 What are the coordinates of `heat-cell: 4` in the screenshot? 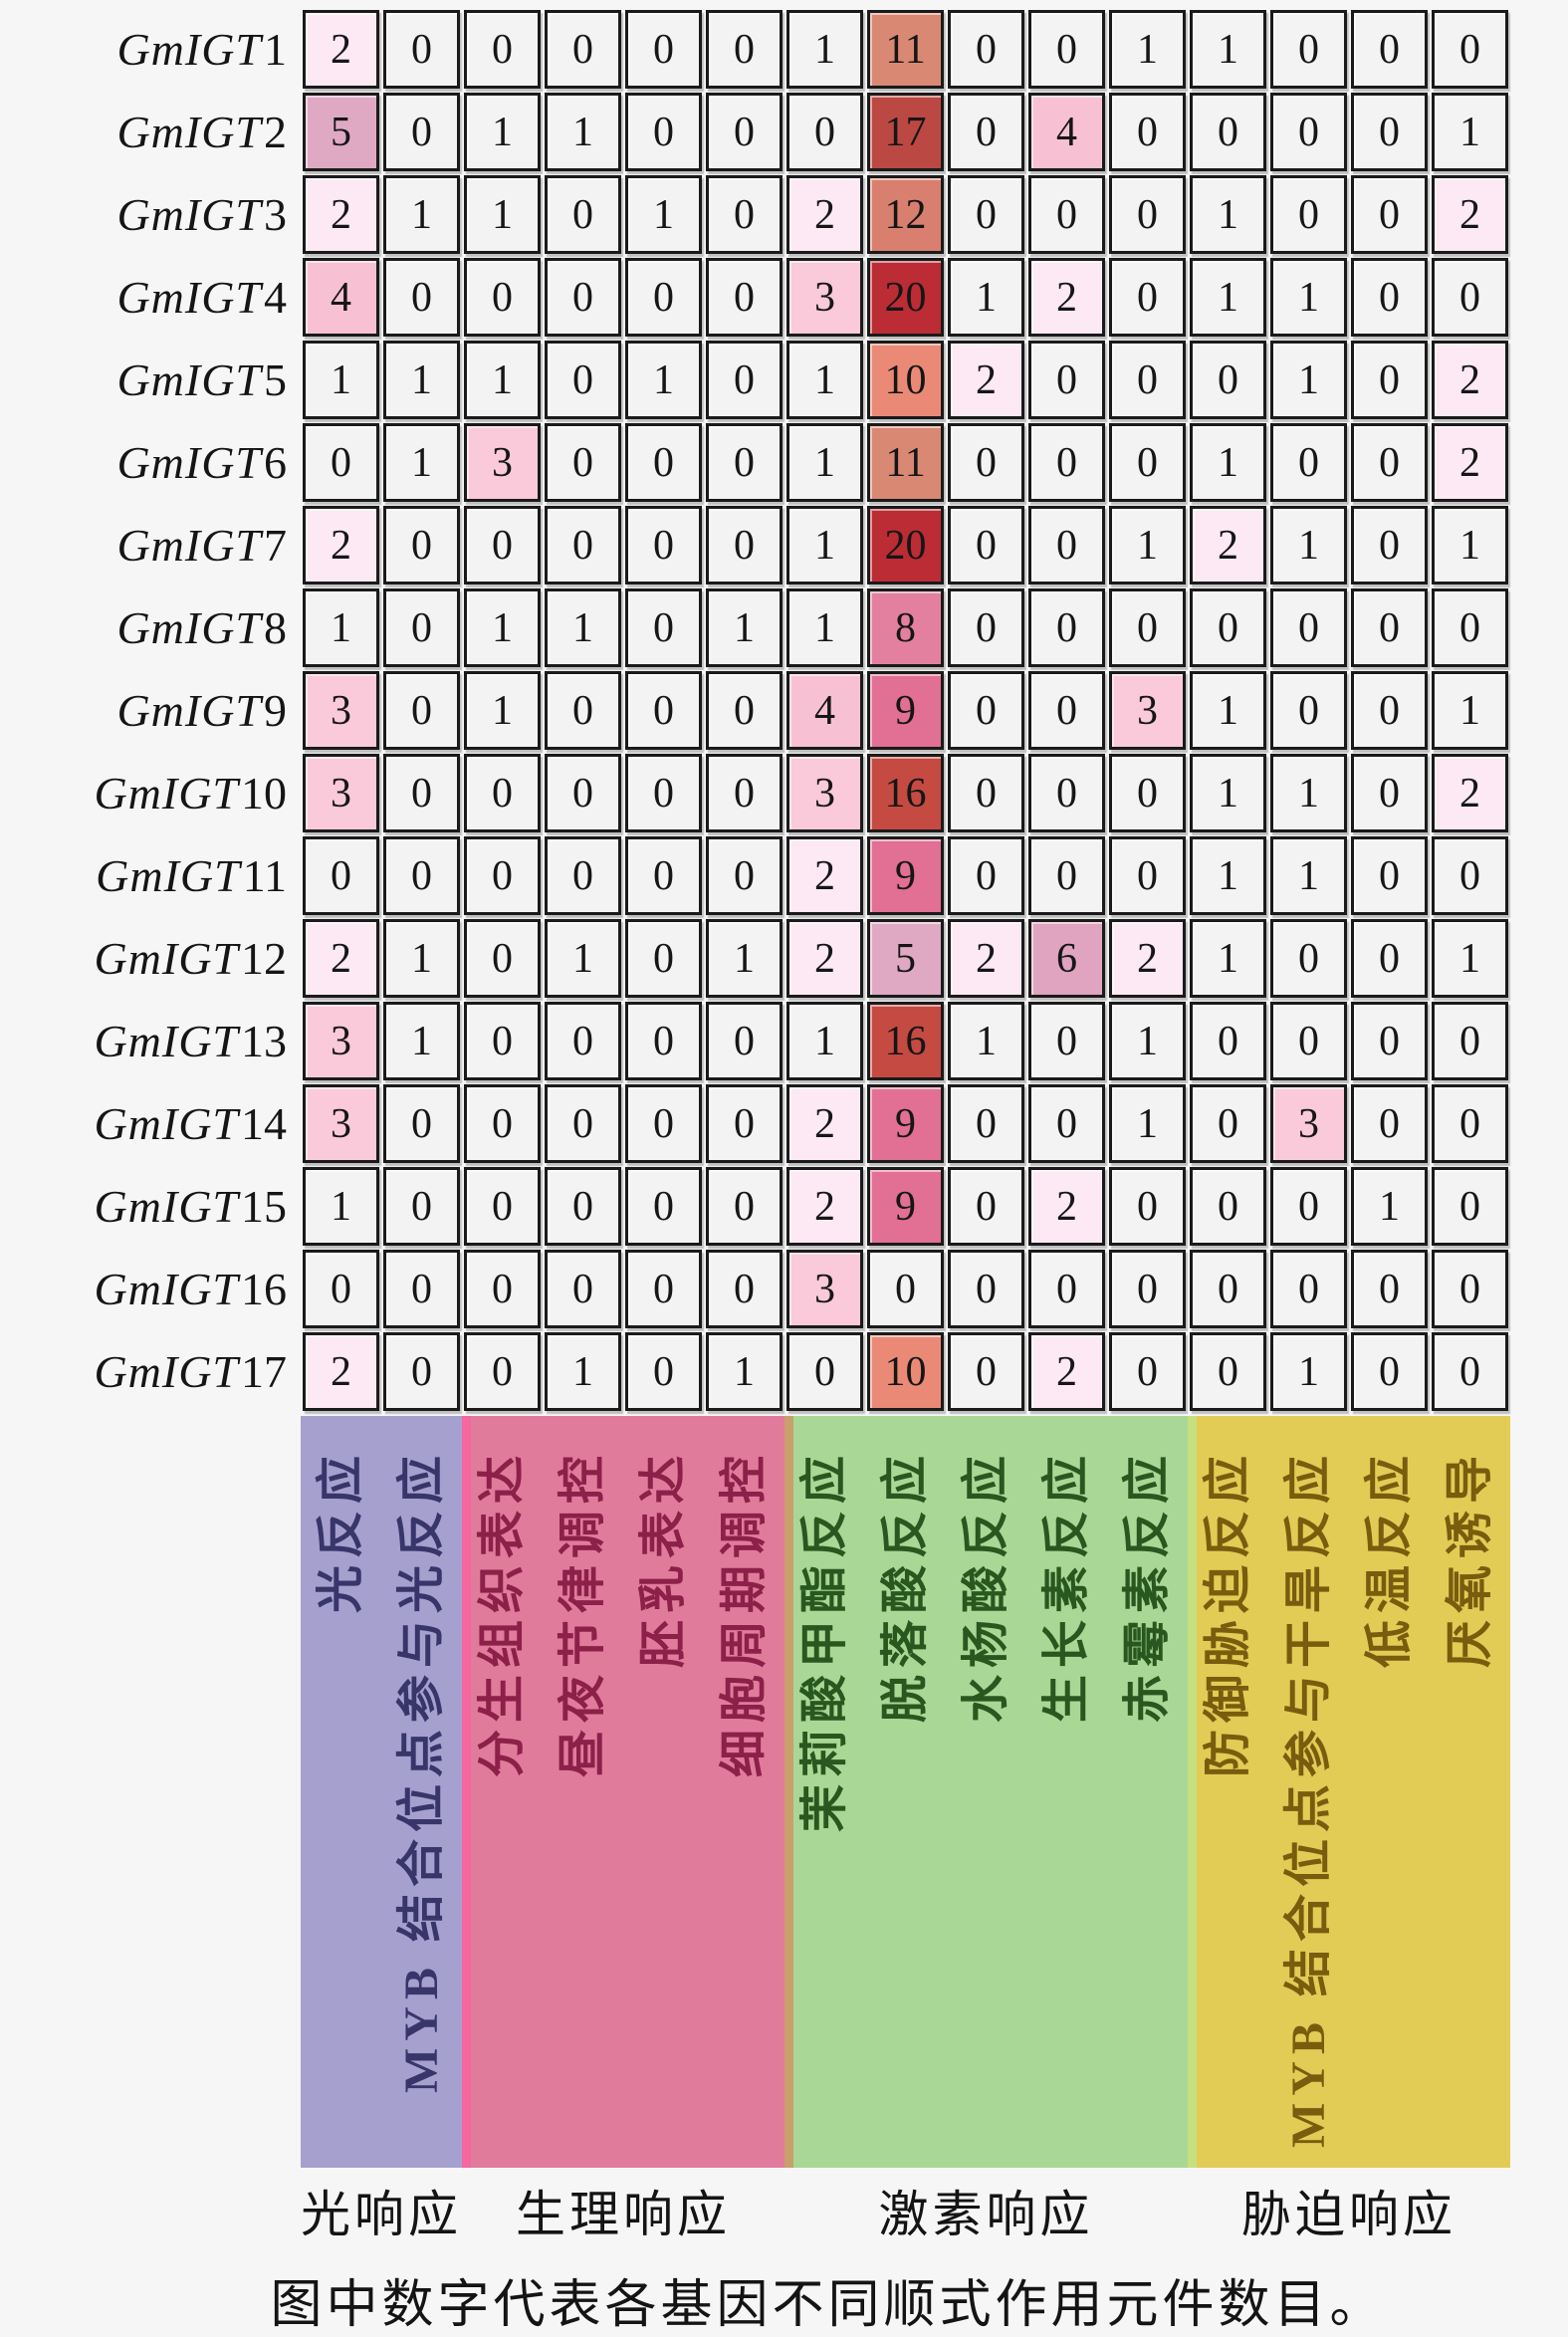 It's located at (1066, 132).